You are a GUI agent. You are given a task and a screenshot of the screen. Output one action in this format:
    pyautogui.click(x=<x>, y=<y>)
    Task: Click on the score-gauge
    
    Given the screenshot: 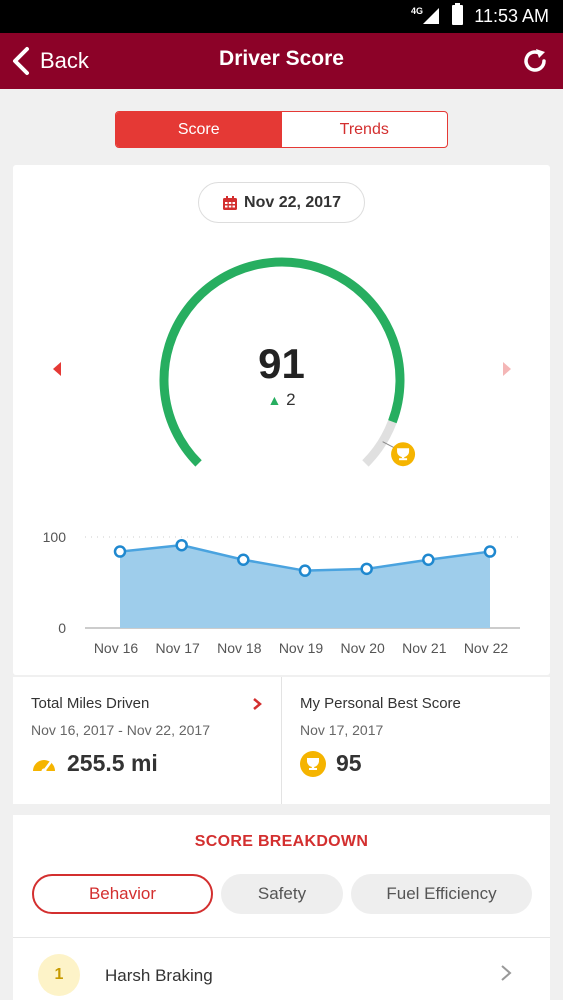 What is the action you would take?
    pyautogui.click(x=287, y=362)
    